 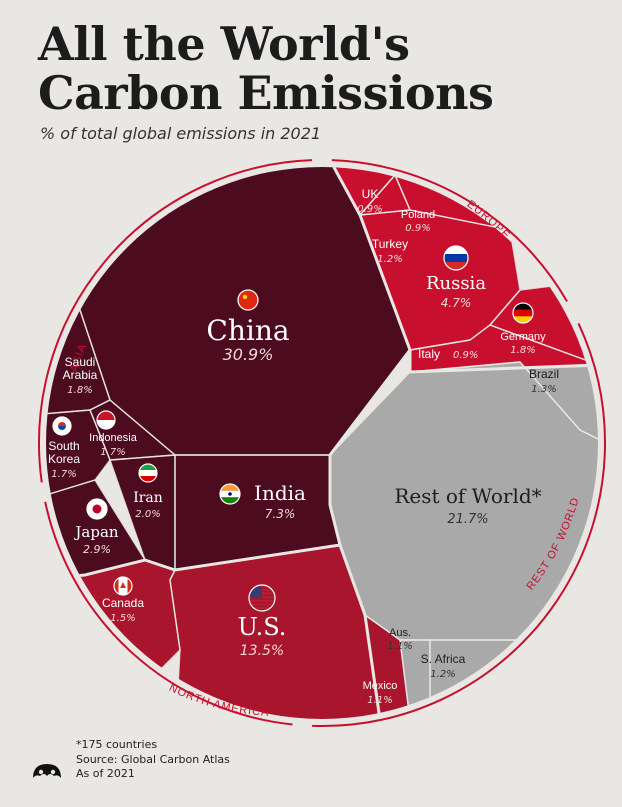 What do you see at coordinates (456, 283) in the screenshot?
I see `label-russia: Russia` at bounding box center [456, 283].